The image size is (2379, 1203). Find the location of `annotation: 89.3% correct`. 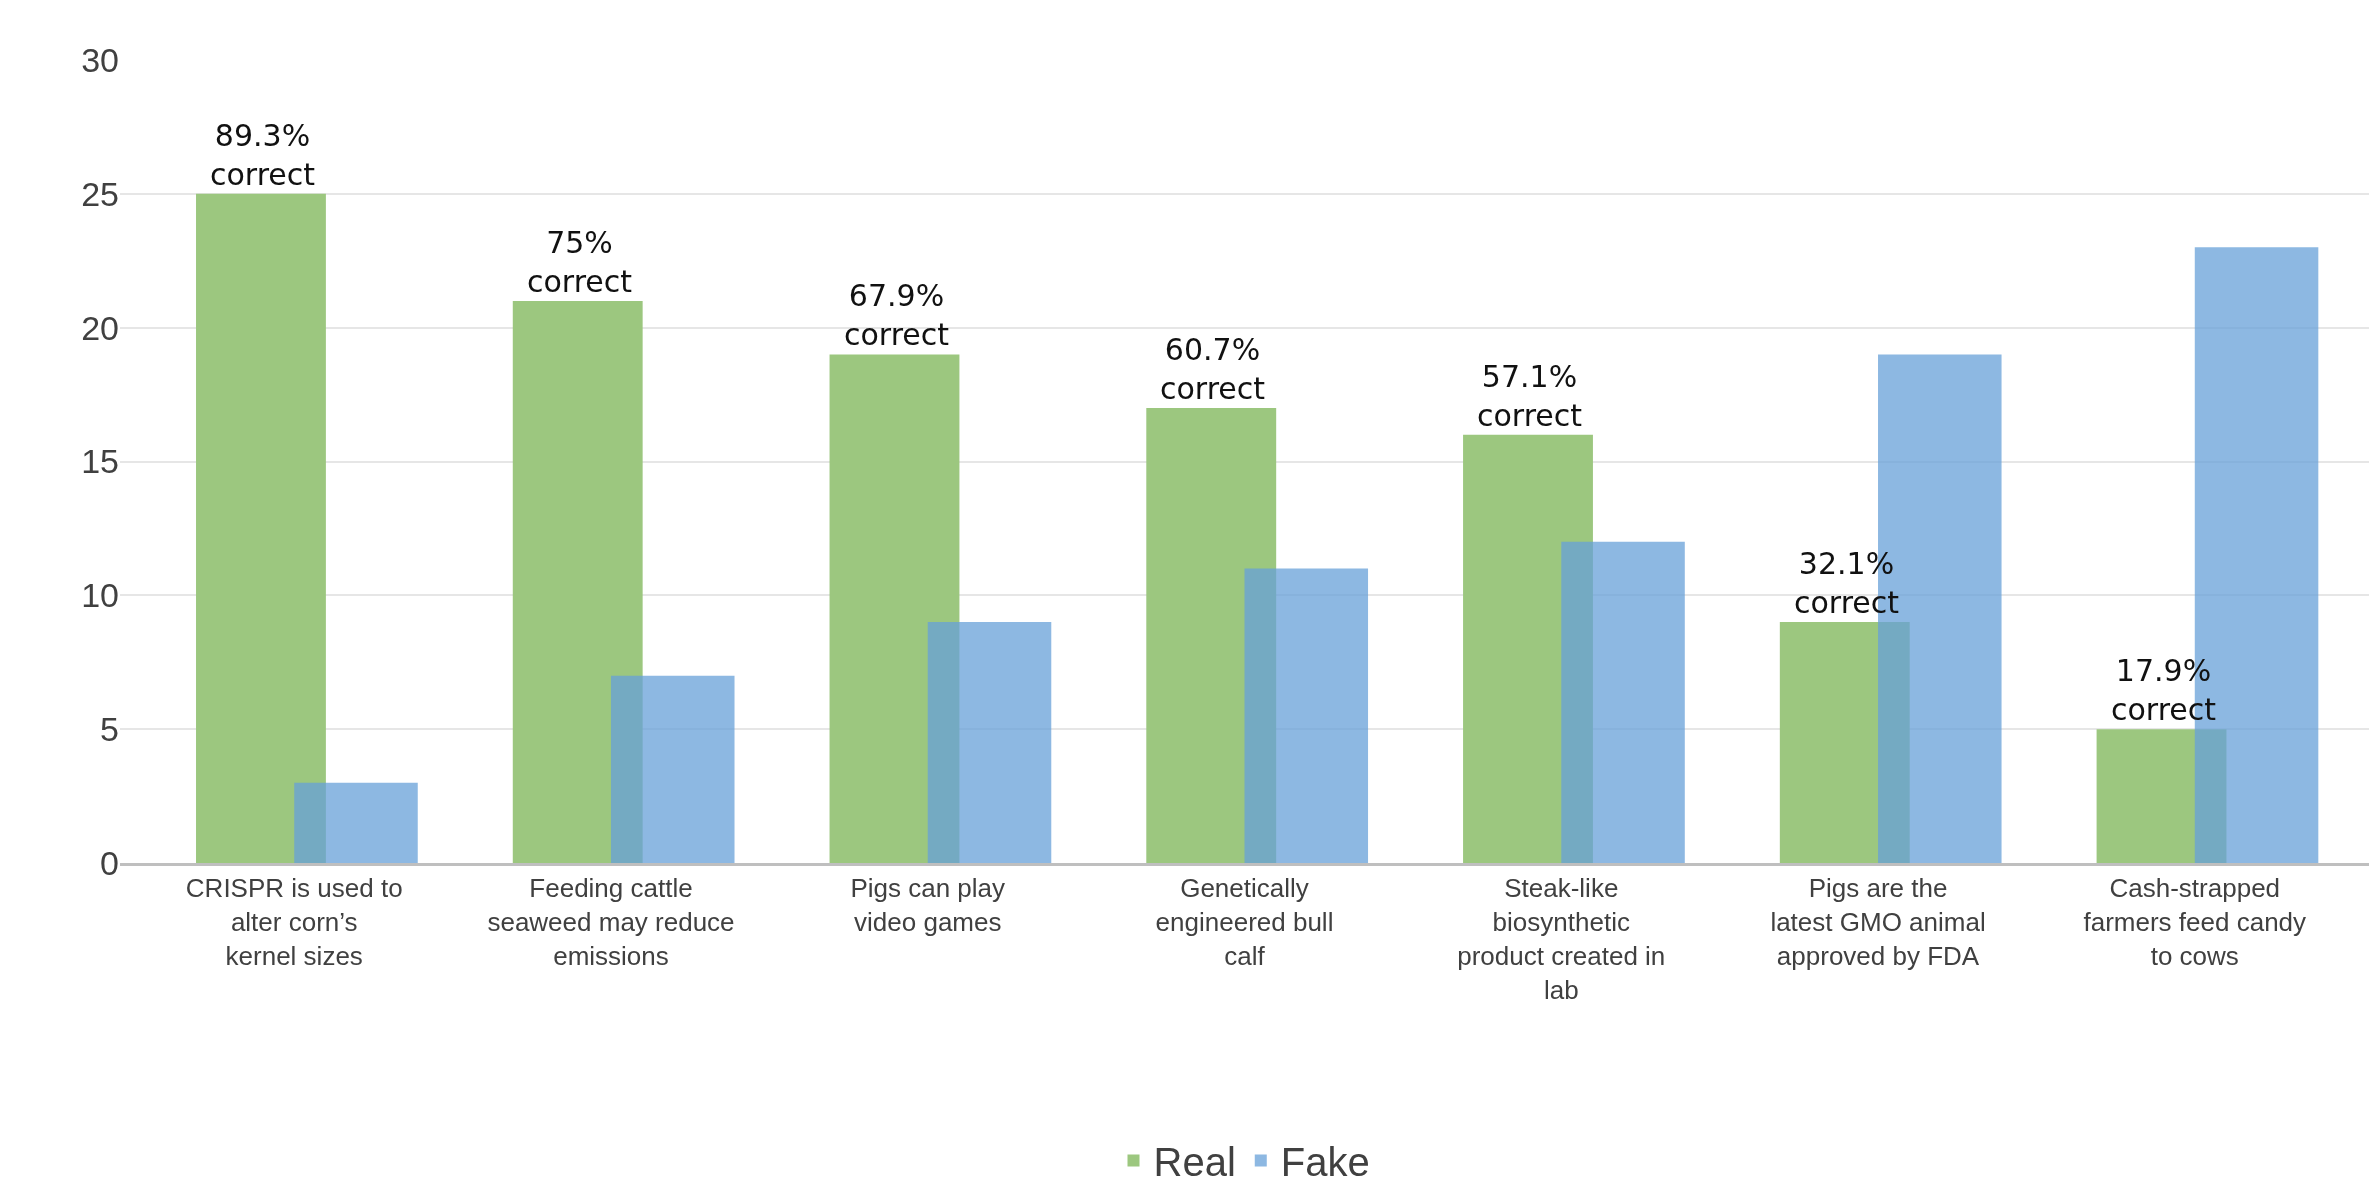

annotation: 89.3% correct is located at coordinates (263, 155).